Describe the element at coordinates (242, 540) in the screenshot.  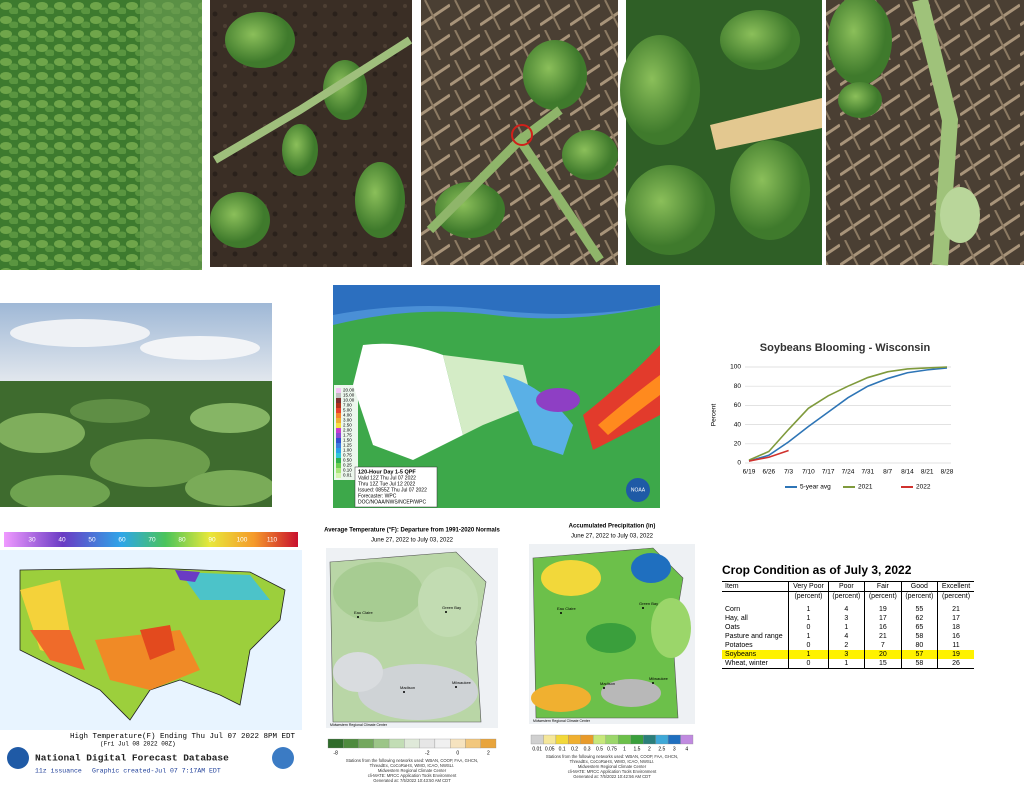
I see `legend-label: 100` at that location.